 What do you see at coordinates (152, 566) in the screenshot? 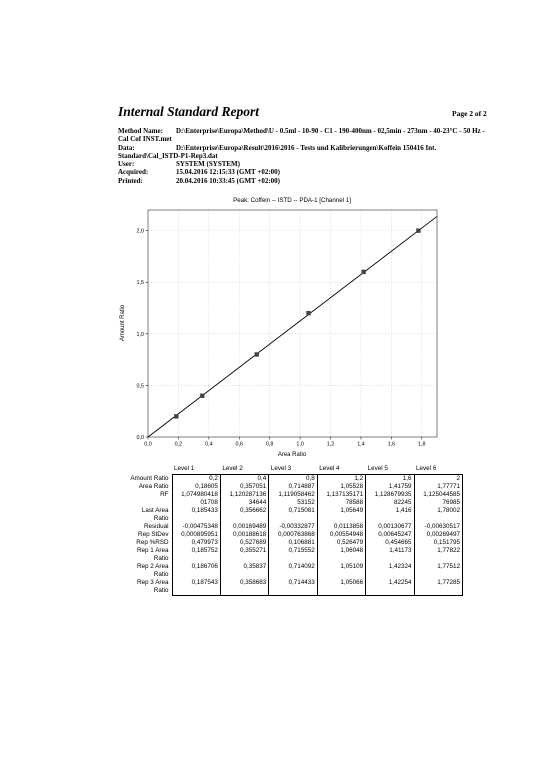
I see `row-label-line: Rep 2 Area` at bounding box center [152, 566].